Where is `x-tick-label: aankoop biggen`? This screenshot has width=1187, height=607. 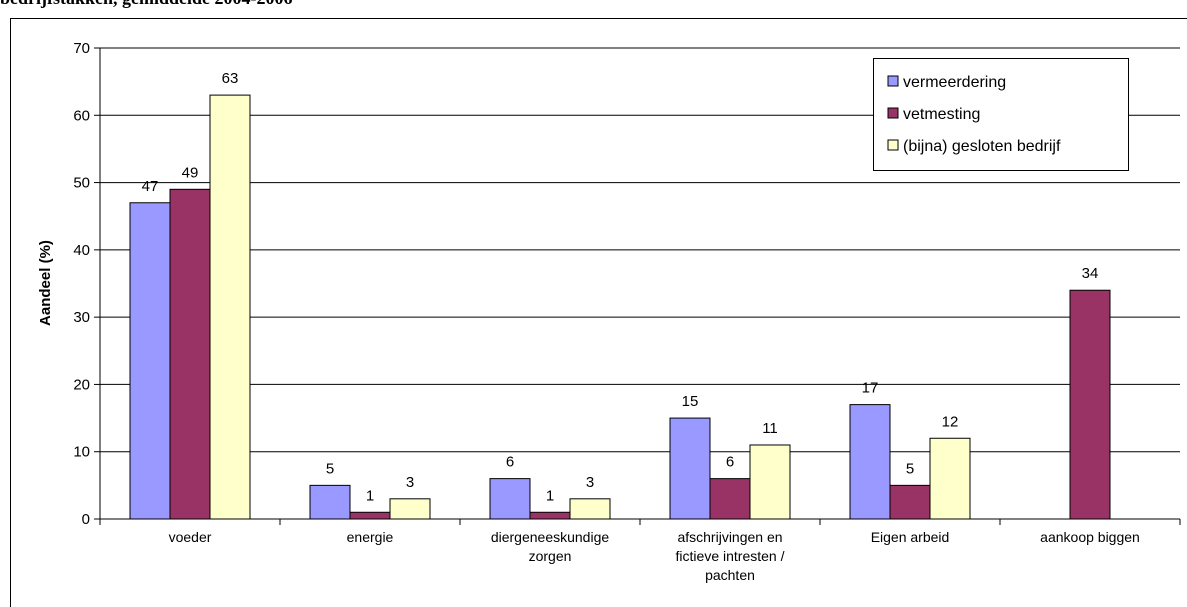
x-tick-label: aankoop biggen is located at coordinates (1090, 537).